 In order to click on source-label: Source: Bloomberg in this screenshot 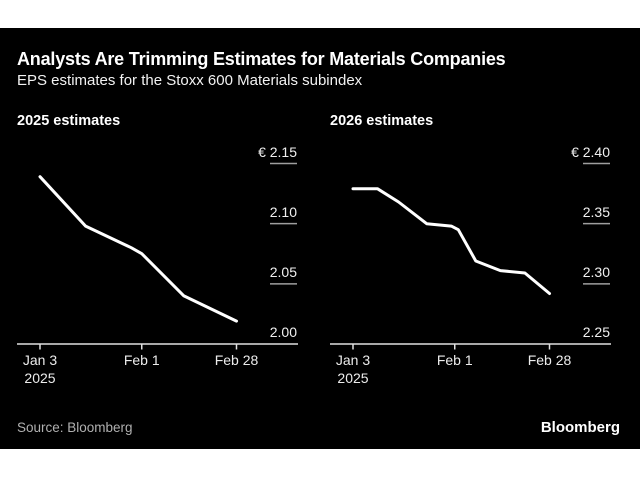, I will do `click(75, 427)`.